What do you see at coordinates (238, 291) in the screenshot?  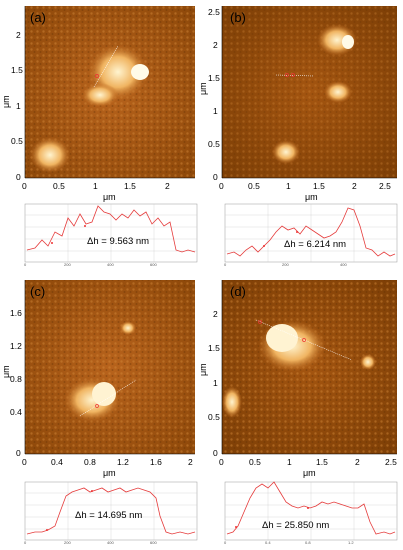 I see `panel-label: (d)` at bounding box center [238, 291].